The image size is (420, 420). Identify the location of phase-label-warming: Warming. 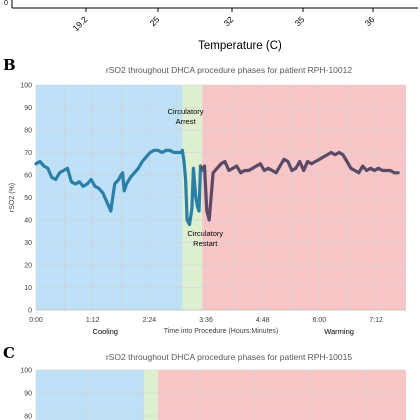
(339, 331).